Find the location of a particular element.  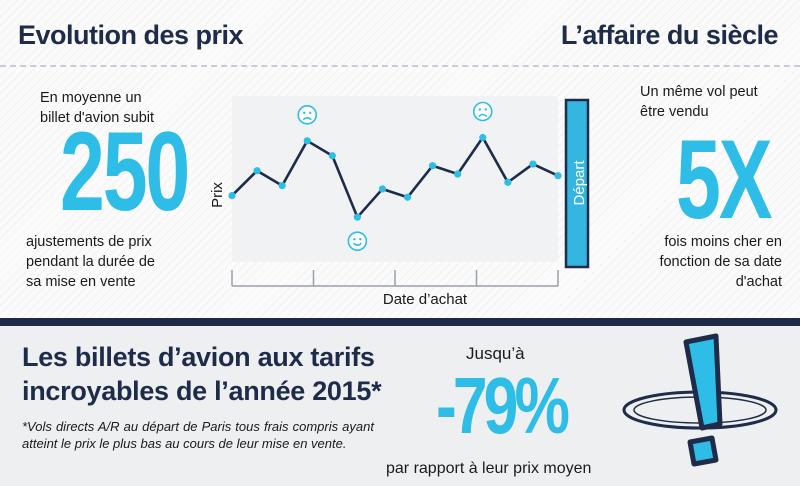

right-intro: Un même vol peut être vendu is located at coordinates (699, 102).